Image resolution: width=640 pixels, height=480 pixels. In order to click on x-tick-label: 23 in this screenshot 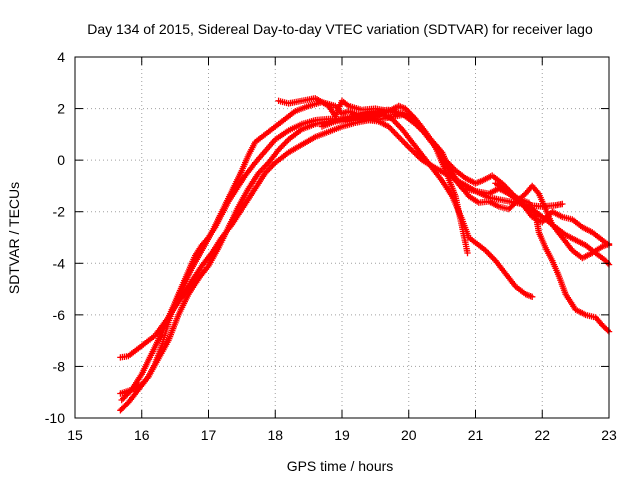, I will do `click(609, 435)`.